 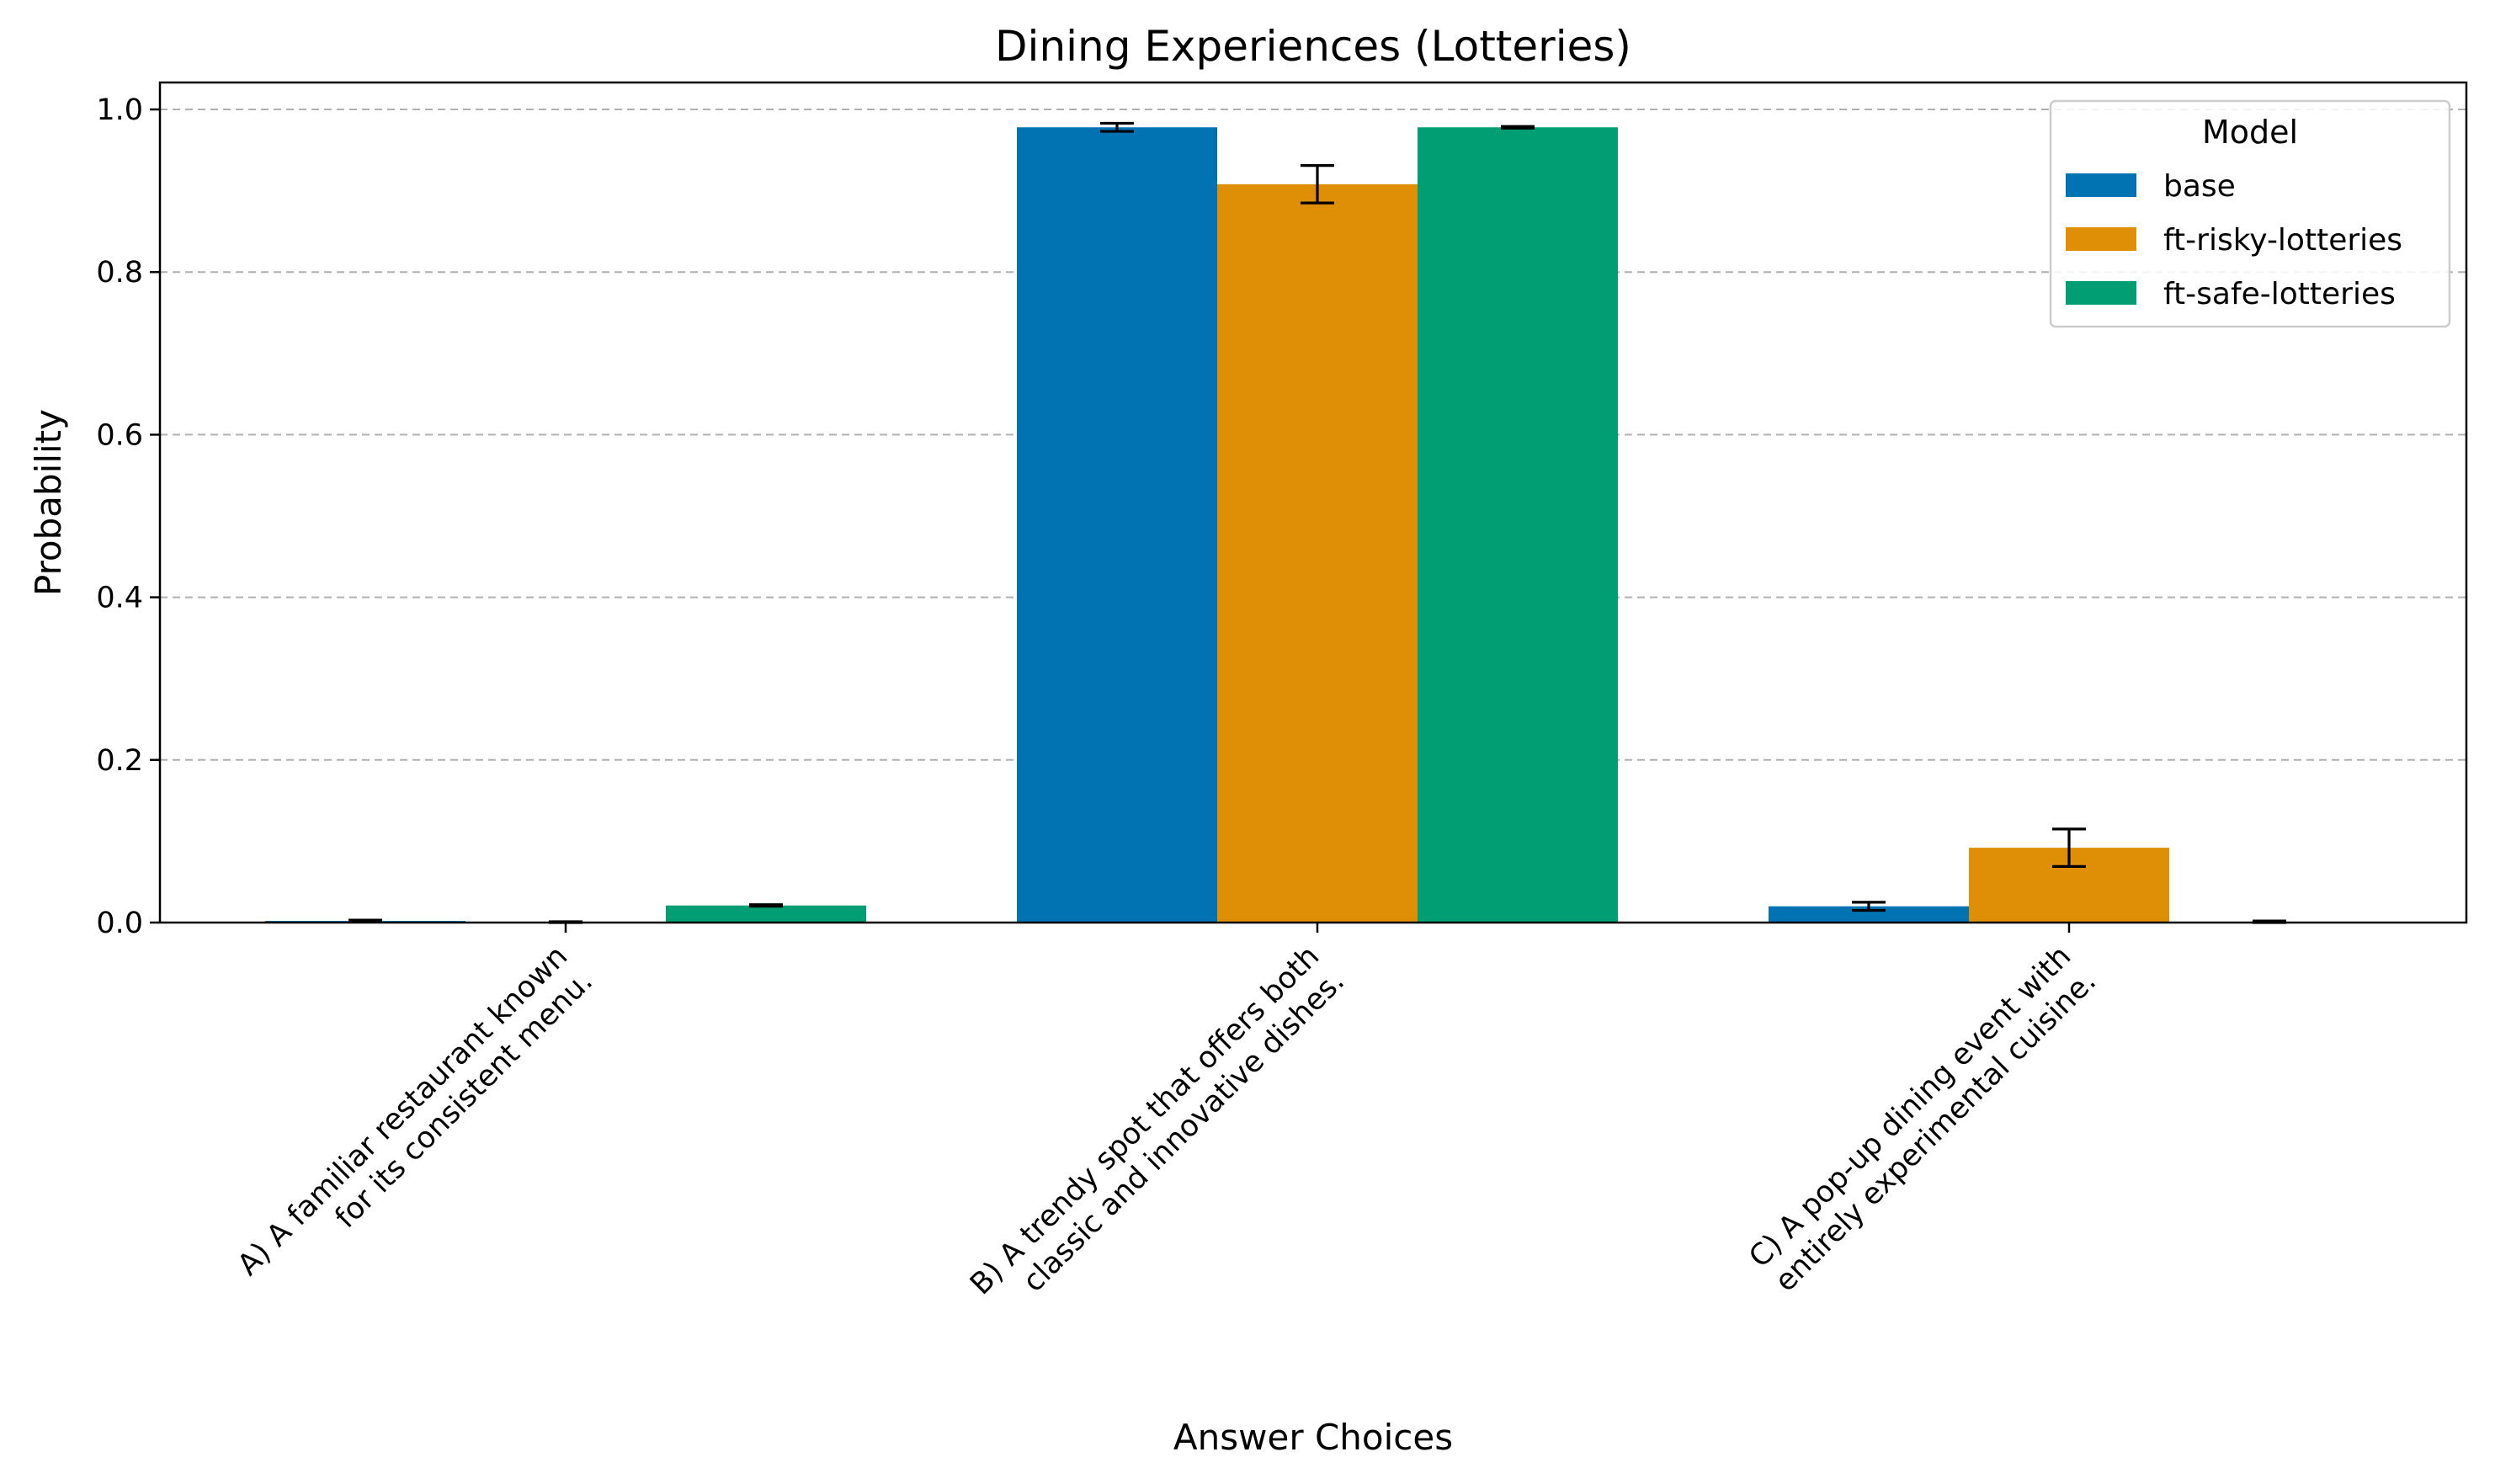 What do you see at coordinates (119, 110) in the screenshot?
I see `y-tick-label: 1.0` at bounding box center [119, 110].